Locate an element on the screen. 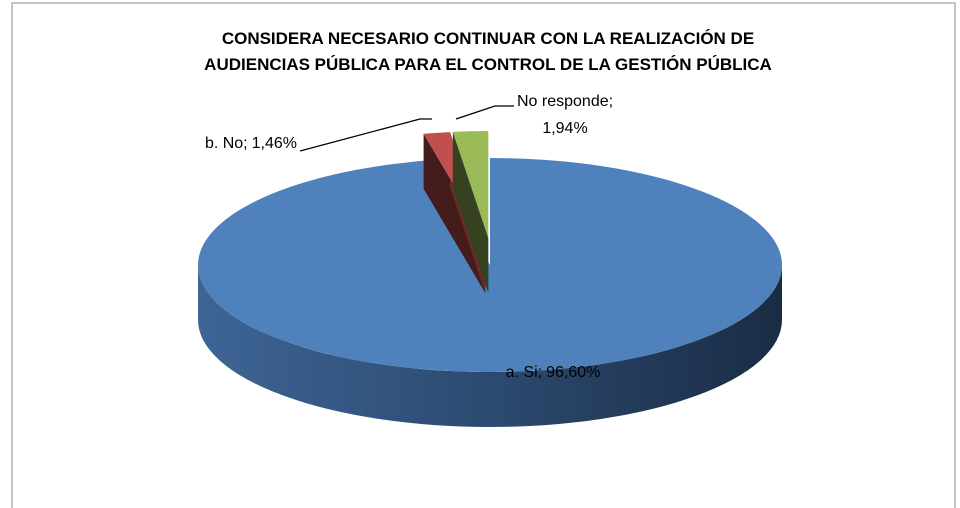 This screenshot has height=508, width=960. data-label: b. No; 1,46% is located at coordinates (251, 143).